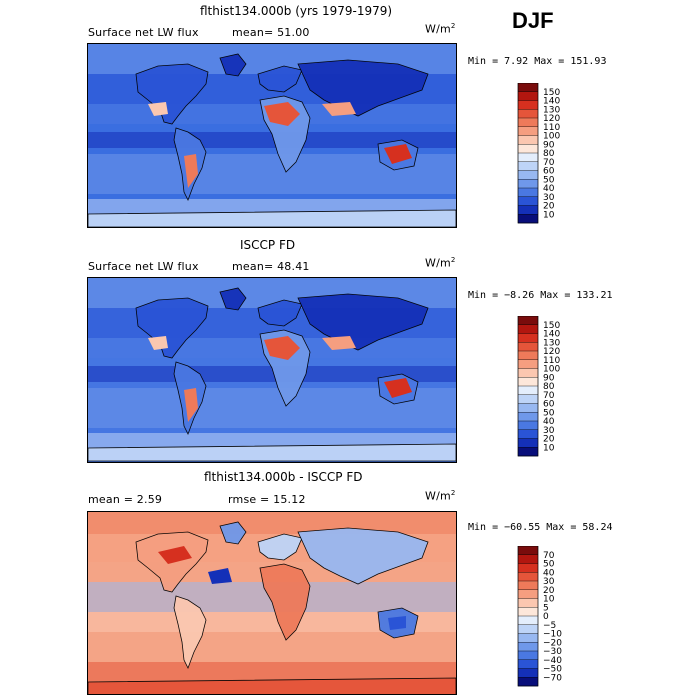  What do you see at coordinates (552, 643) in the screenshot?
I see `colorbar-tick-label: −20` at bounding box center [552, 643].